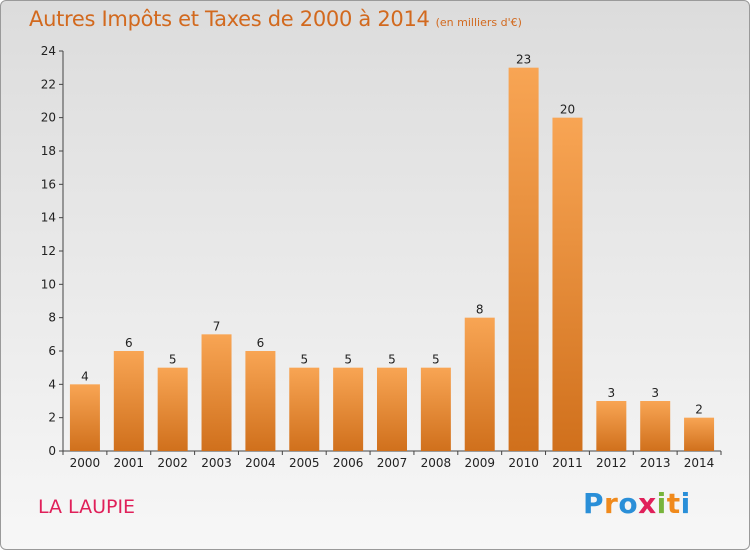 The width and height of the screenshot is (750, 550). I want to click on x-tick-label: 2010, so click(523, 463).